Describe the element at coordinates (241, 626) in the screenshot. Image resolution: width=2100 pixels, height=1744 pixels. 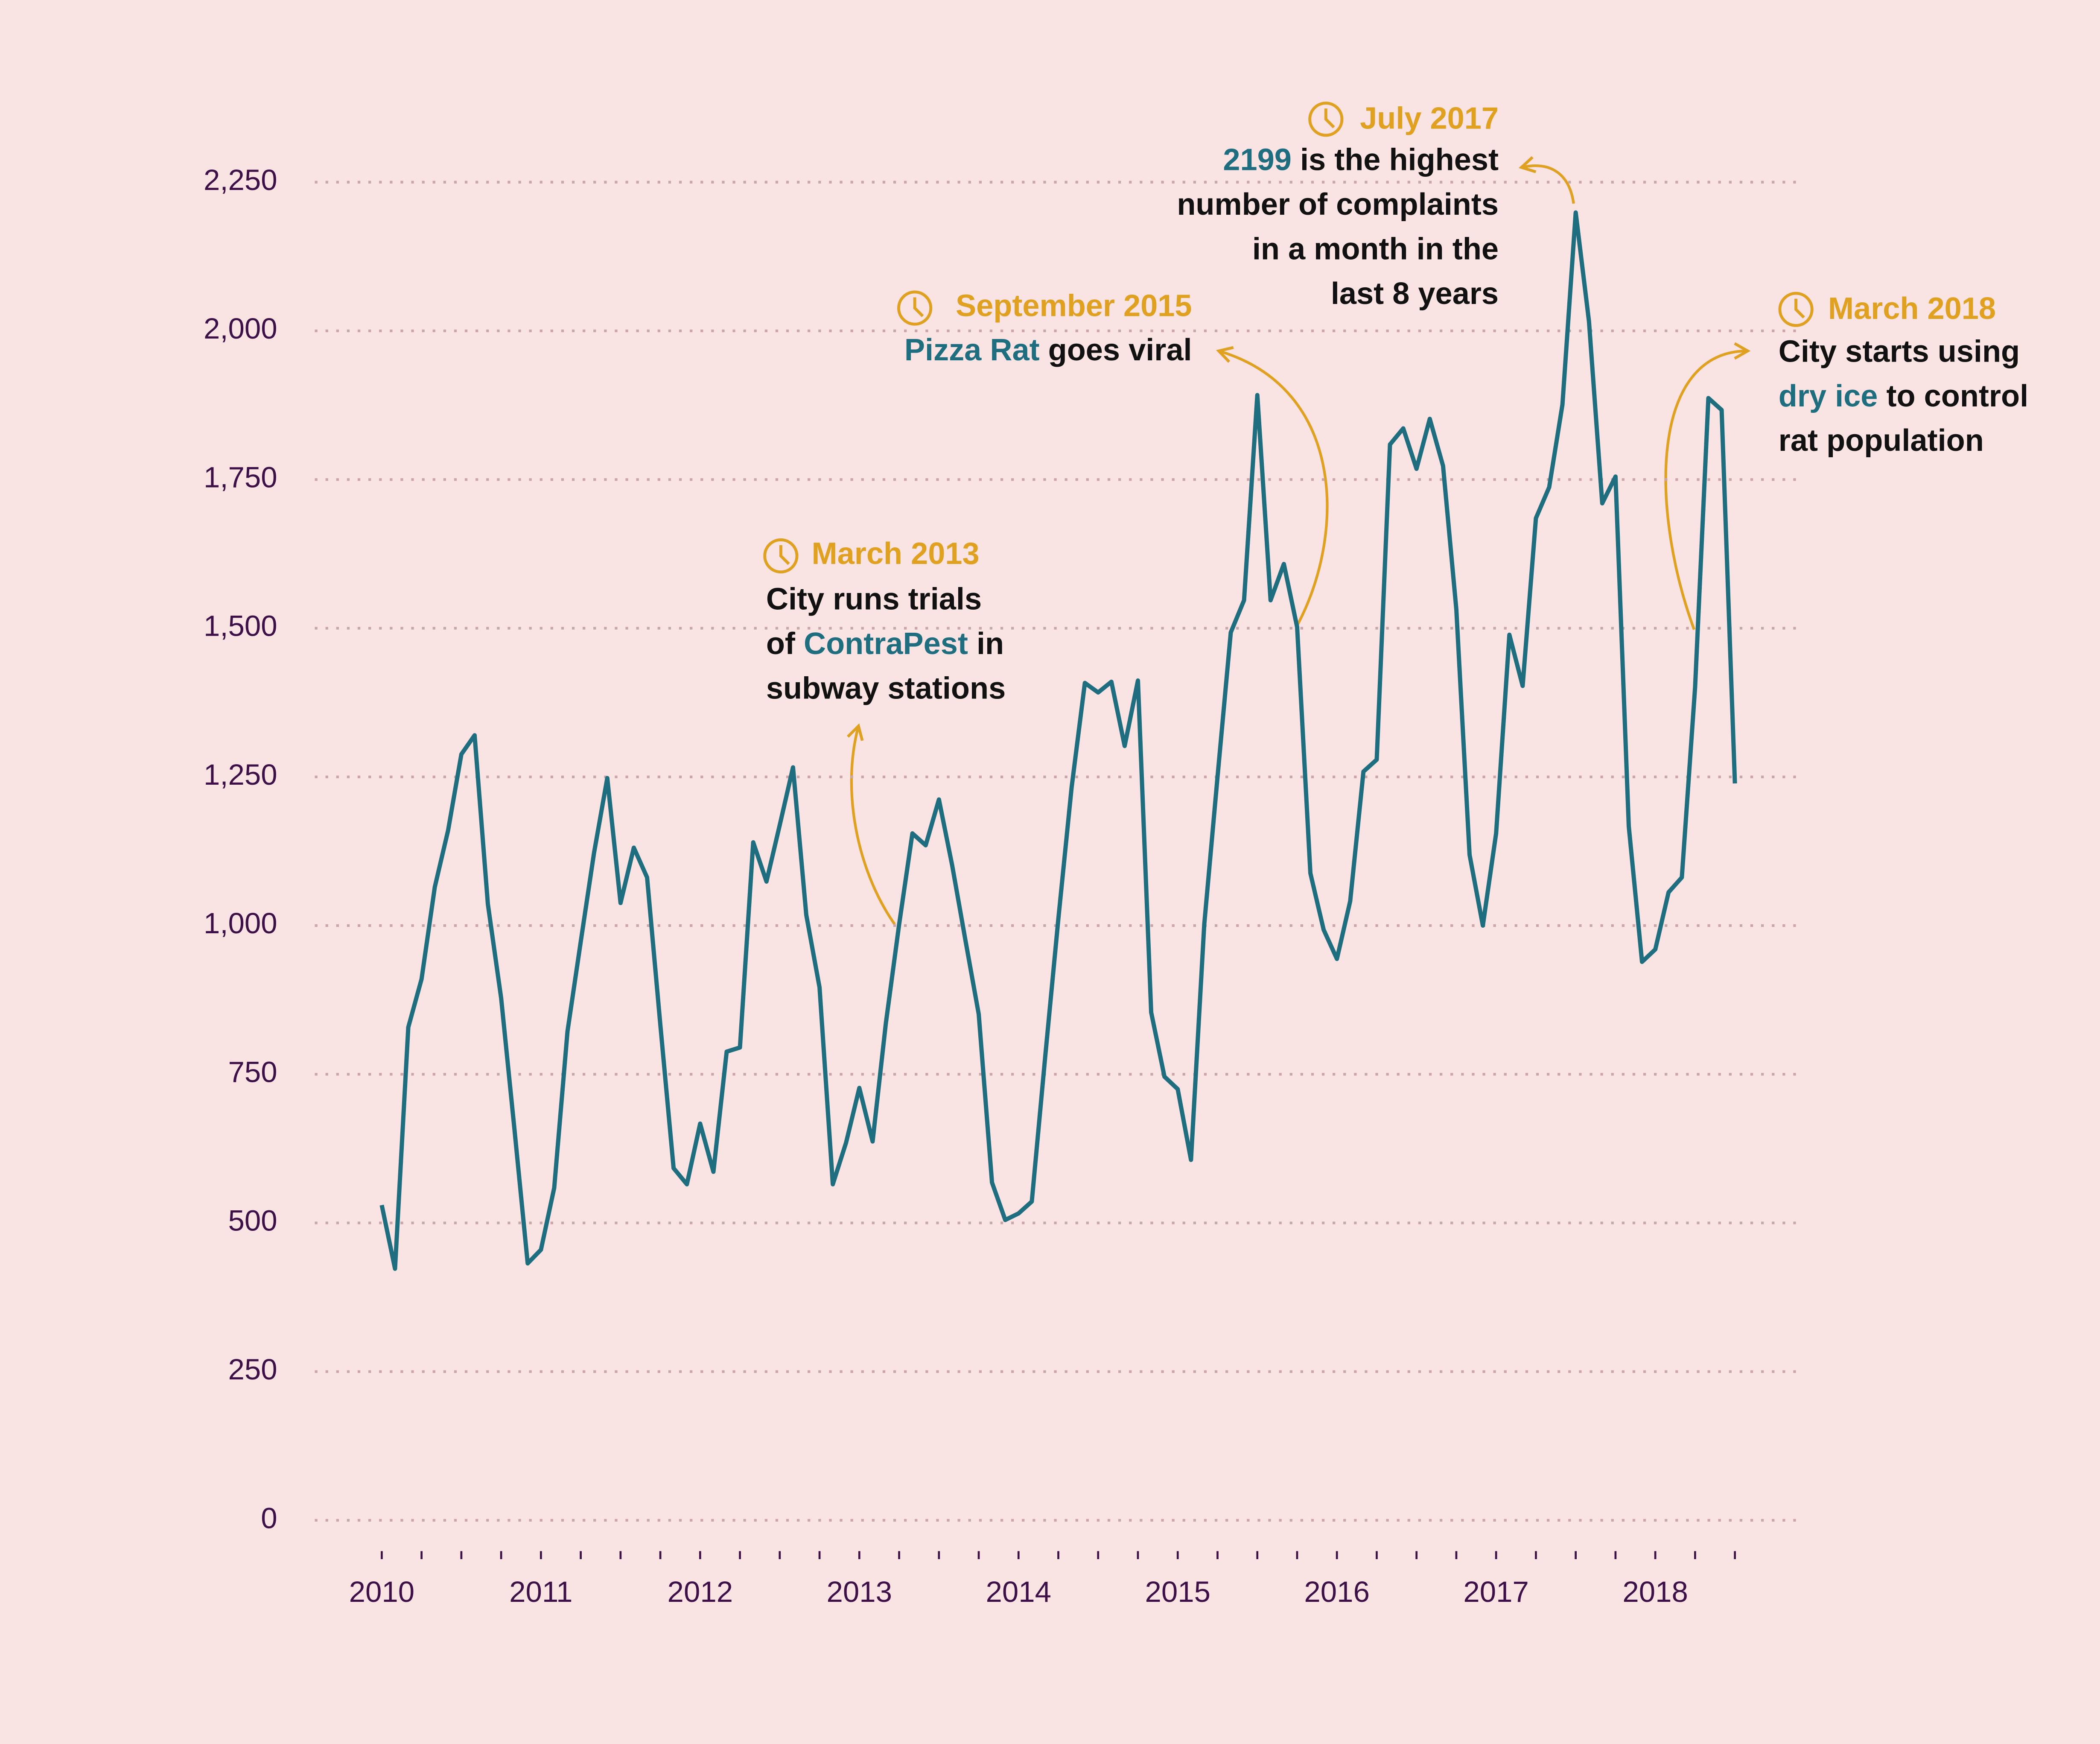
I see `y-tick-label: 1,500` at that location.